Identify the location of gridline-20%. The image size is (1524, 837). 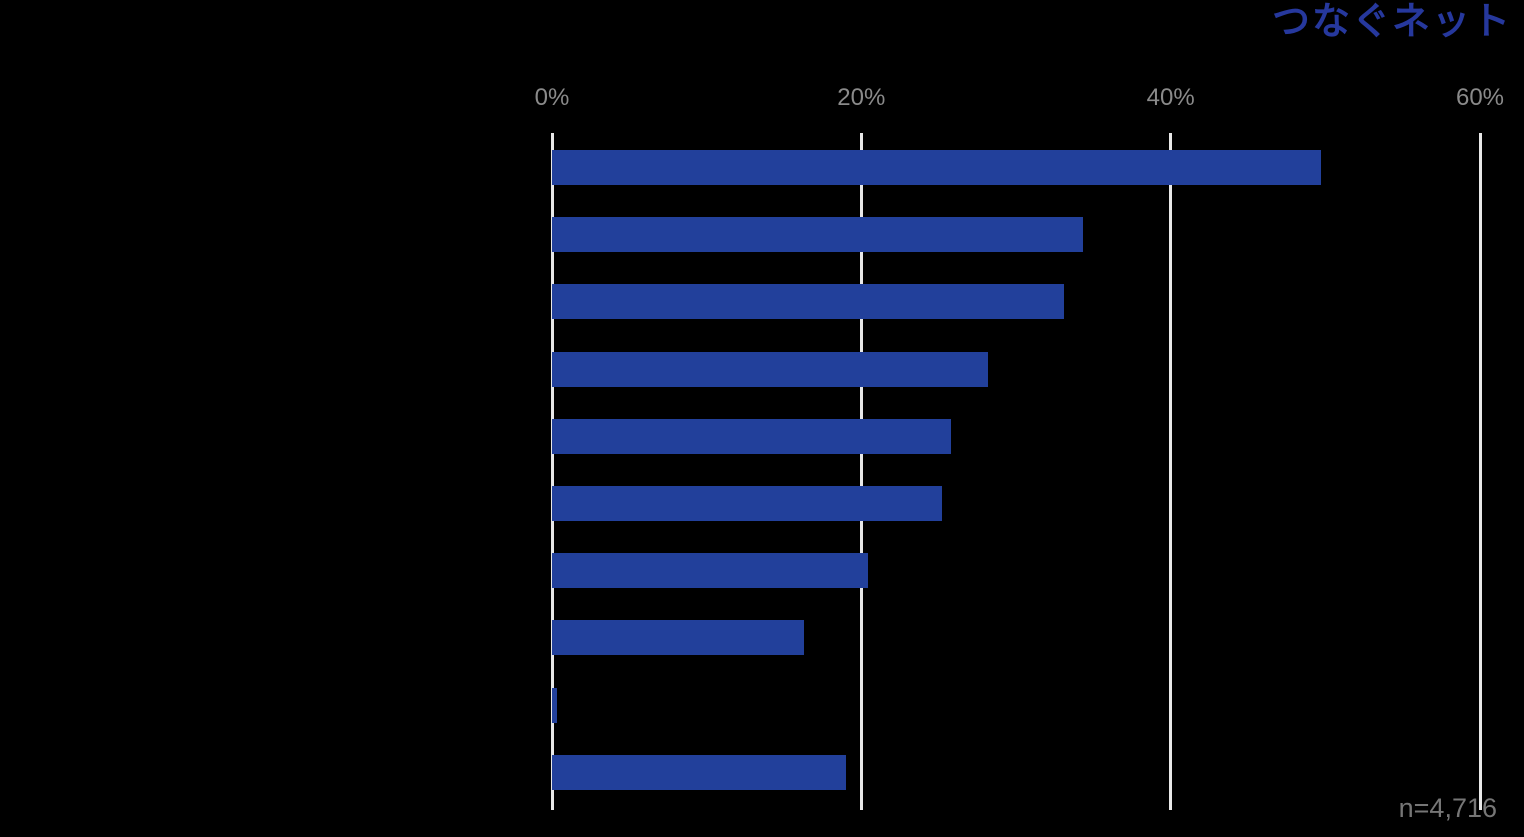
(861, 471).